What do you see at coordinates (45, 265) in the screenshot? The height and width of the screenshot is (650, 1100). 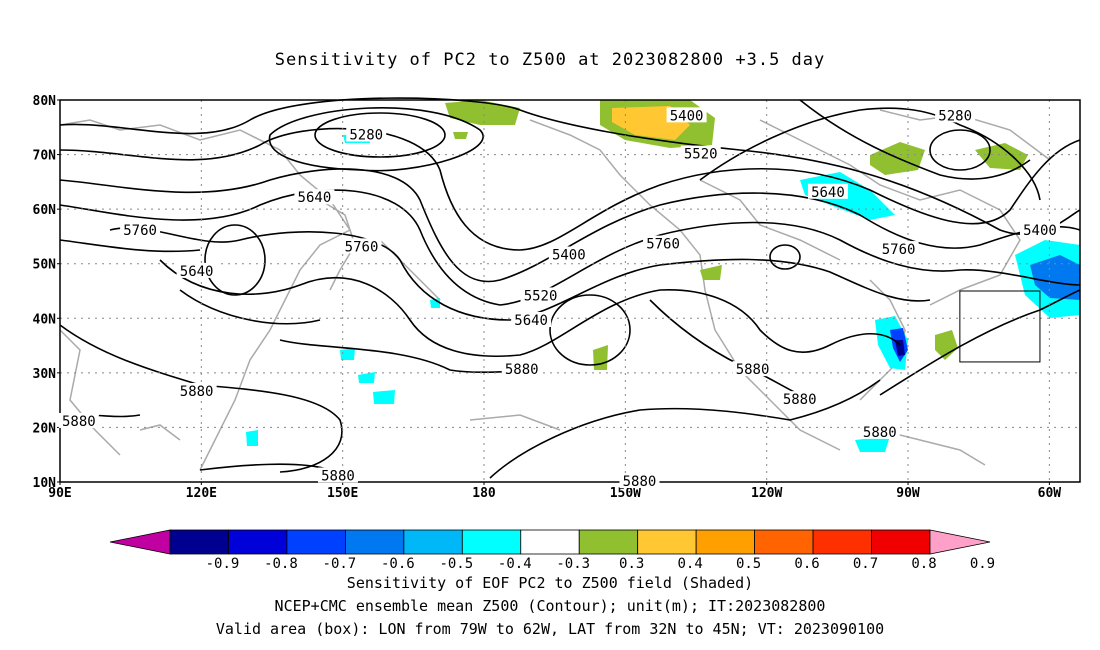 I see `lat-tick-label: 50N` at bounding box center [45, 265].